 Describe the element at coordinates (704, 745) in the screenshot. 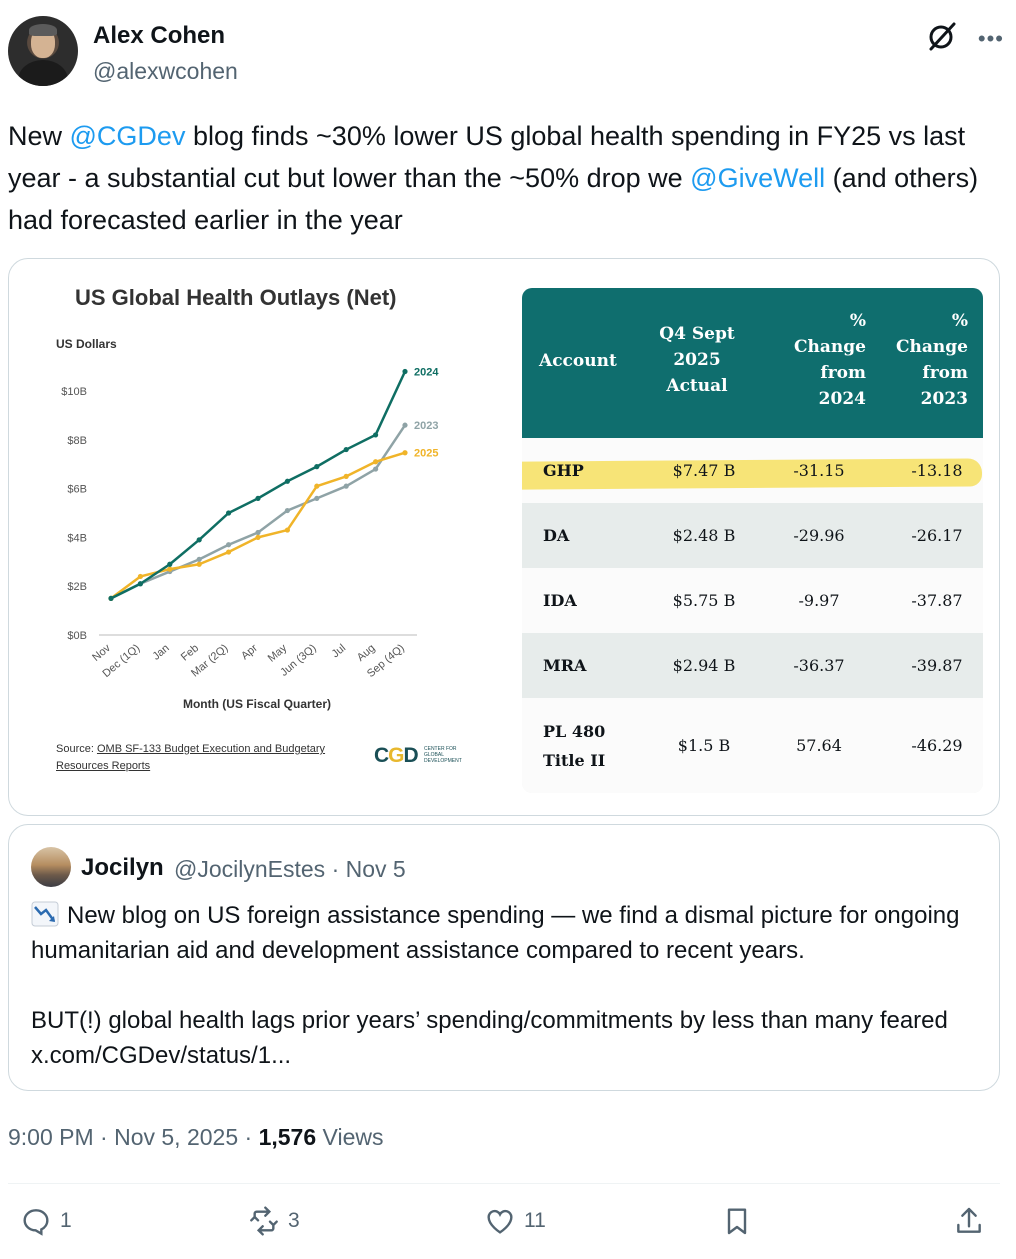

I see `cell-actual: $1.5 B` at that location.